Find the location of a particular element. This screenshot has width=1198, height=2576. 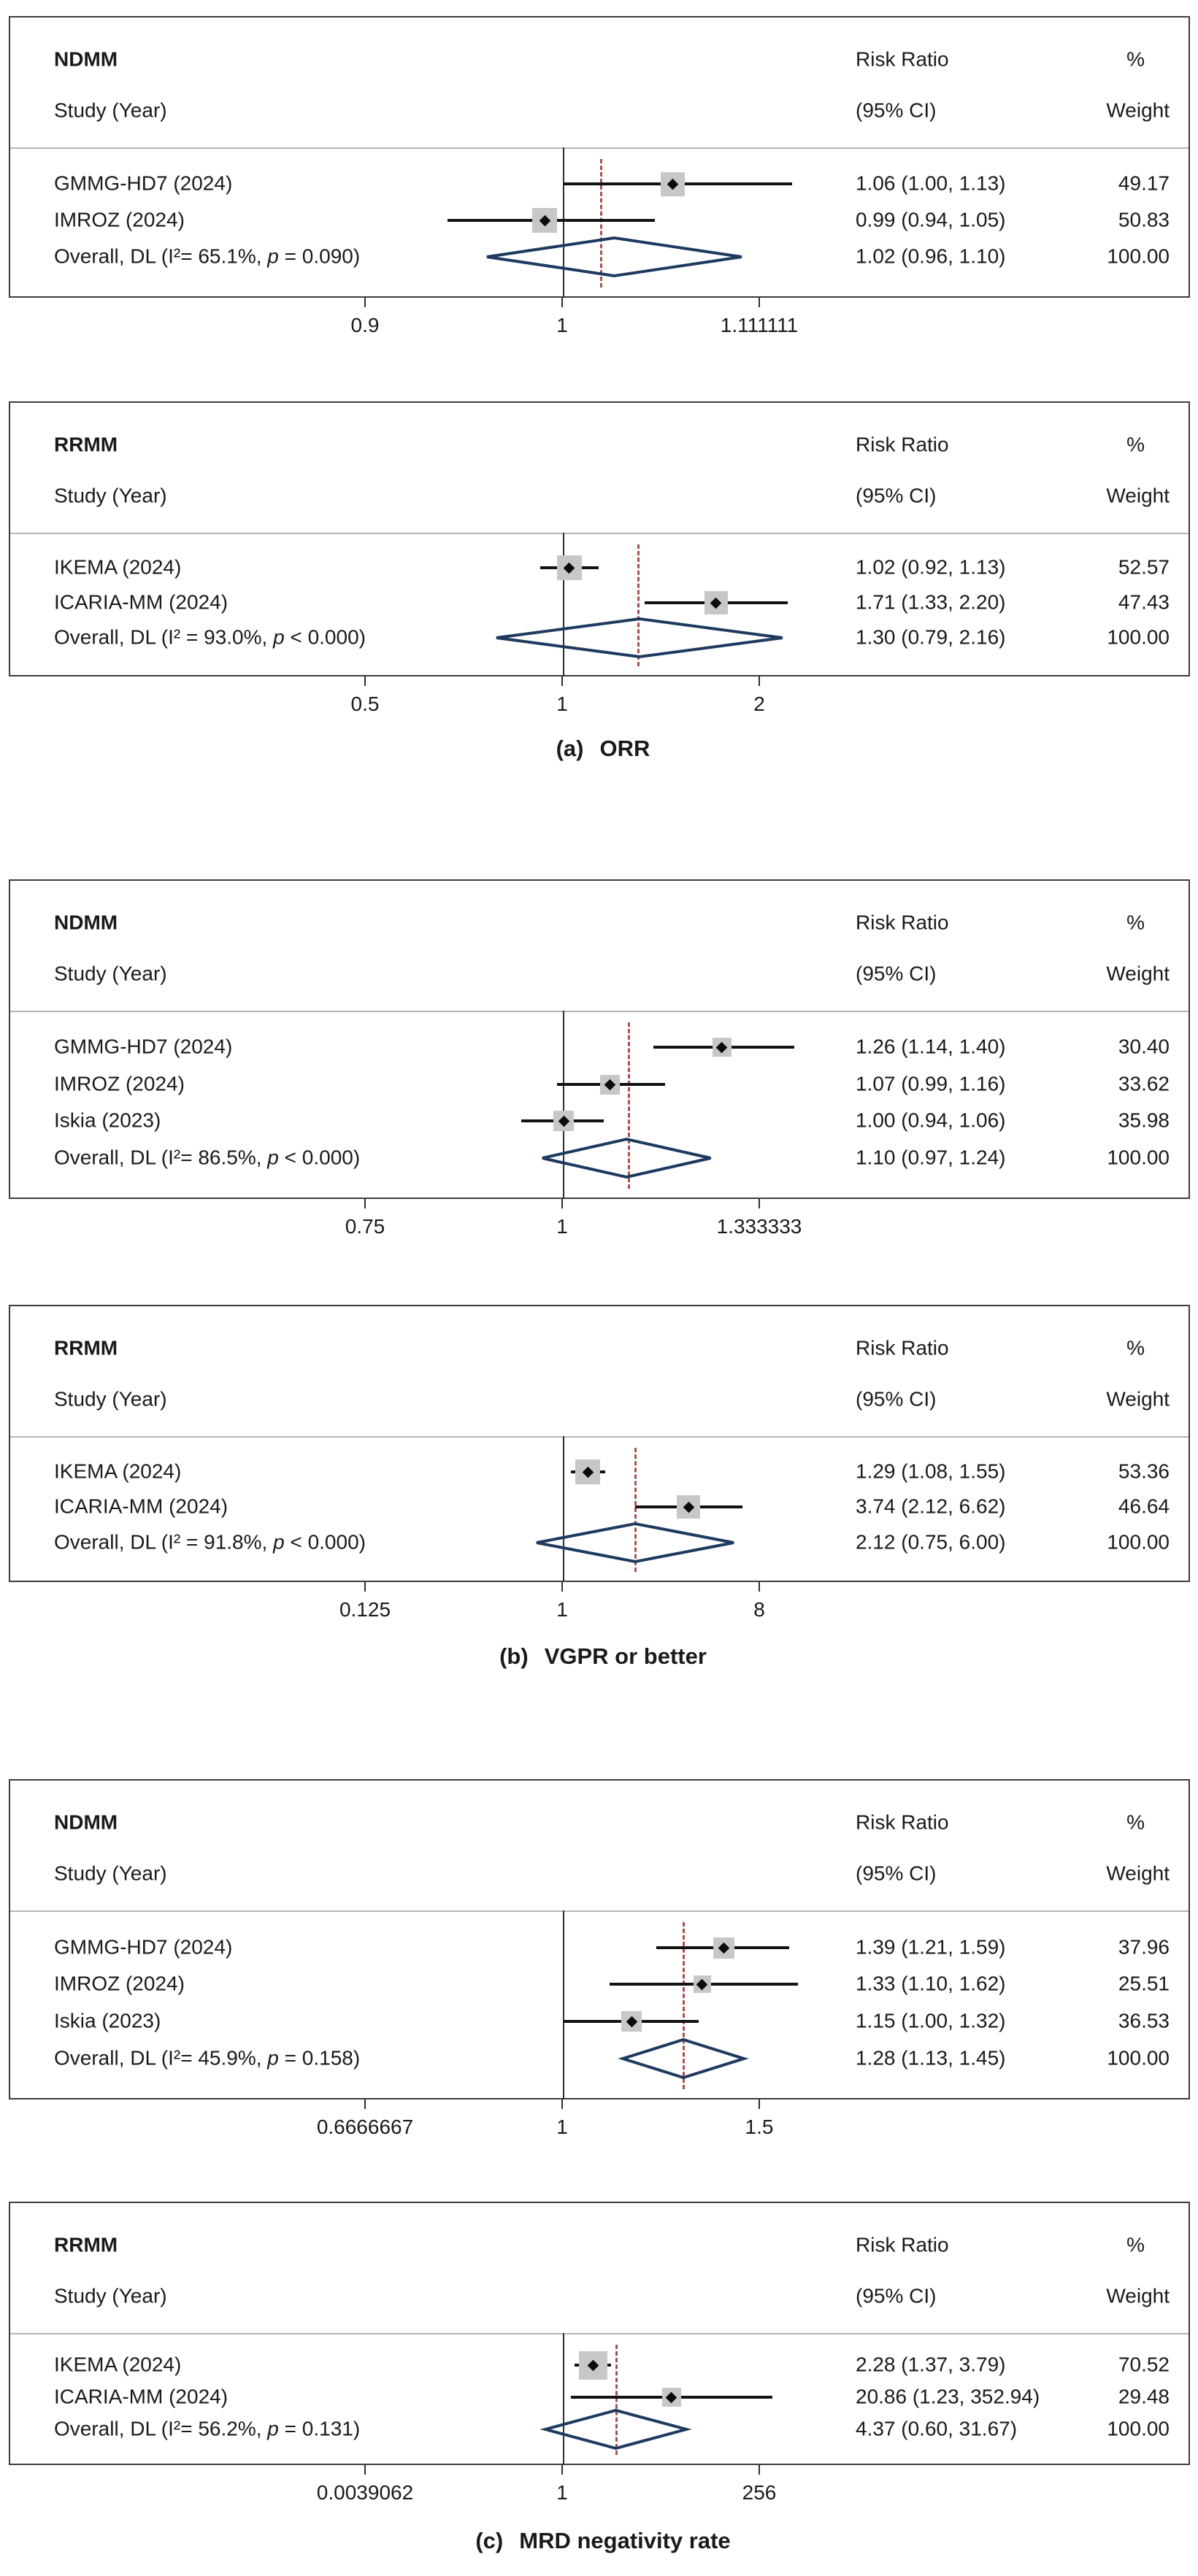

overall-label: Overall, DL (I²= 86.5%, p < 0.000) is located at coordinates (207, 1157).